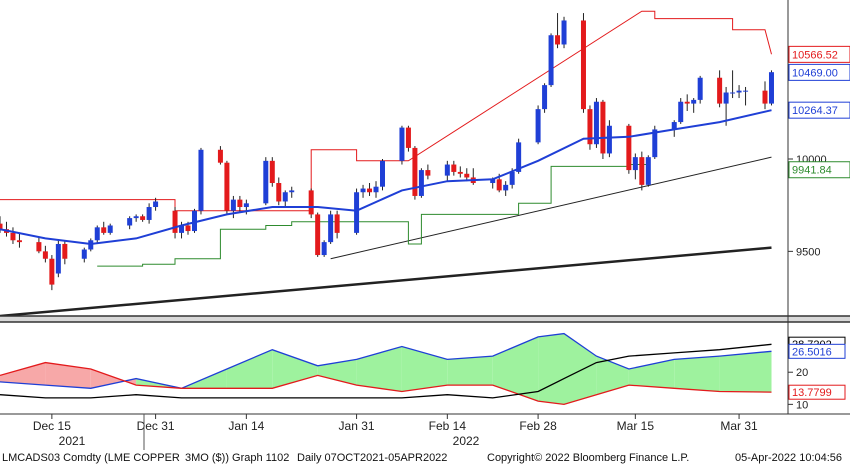 The image size is (850, 467). Describe the element at coordinates (91, 458) in the screenshot. I see `footer-ticker: LMCADS03 Comdty (LME COPPER` at that location.